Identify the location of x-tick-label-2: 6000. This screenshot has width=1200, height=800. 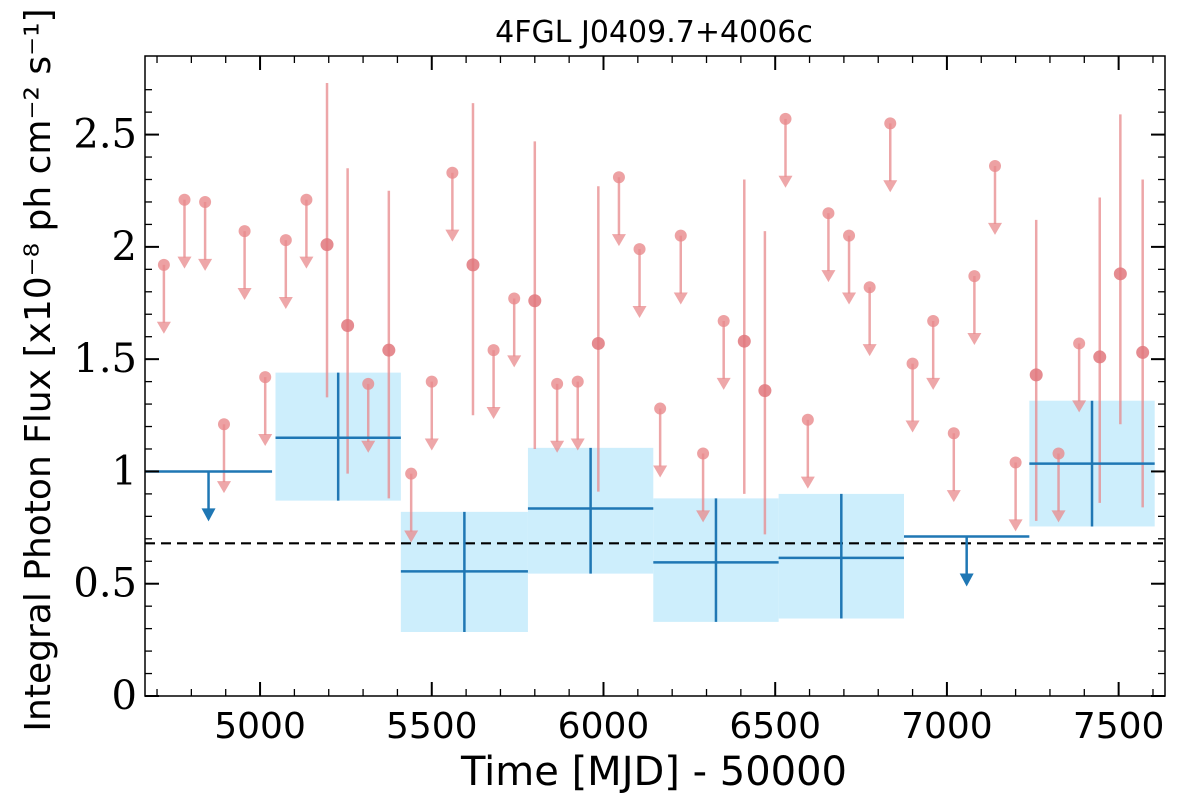
(604, 726).